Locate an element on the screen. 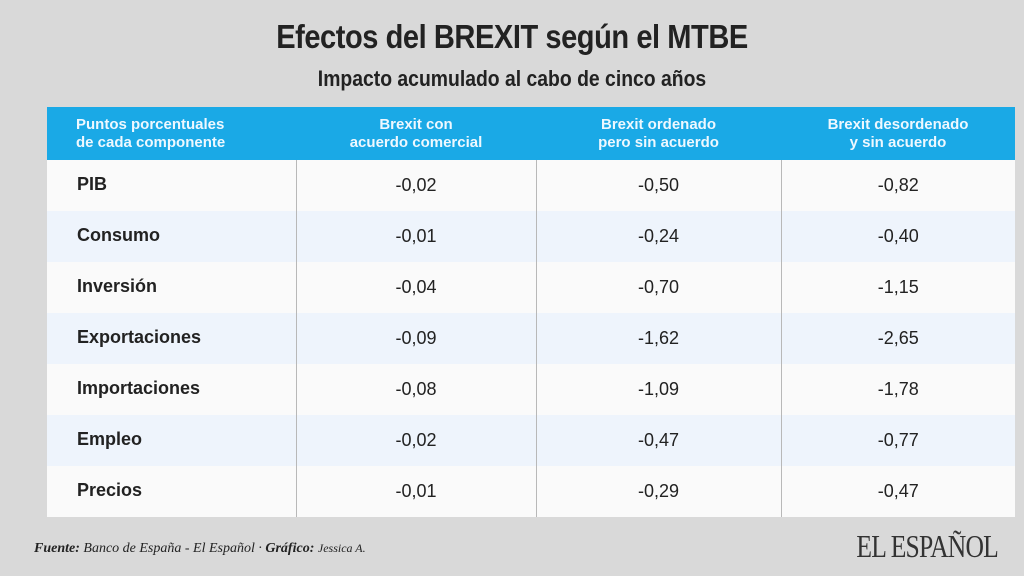 This screenshot has height=576, width=1024. value-cell: -0,09 is located at coordinates (415, 338).